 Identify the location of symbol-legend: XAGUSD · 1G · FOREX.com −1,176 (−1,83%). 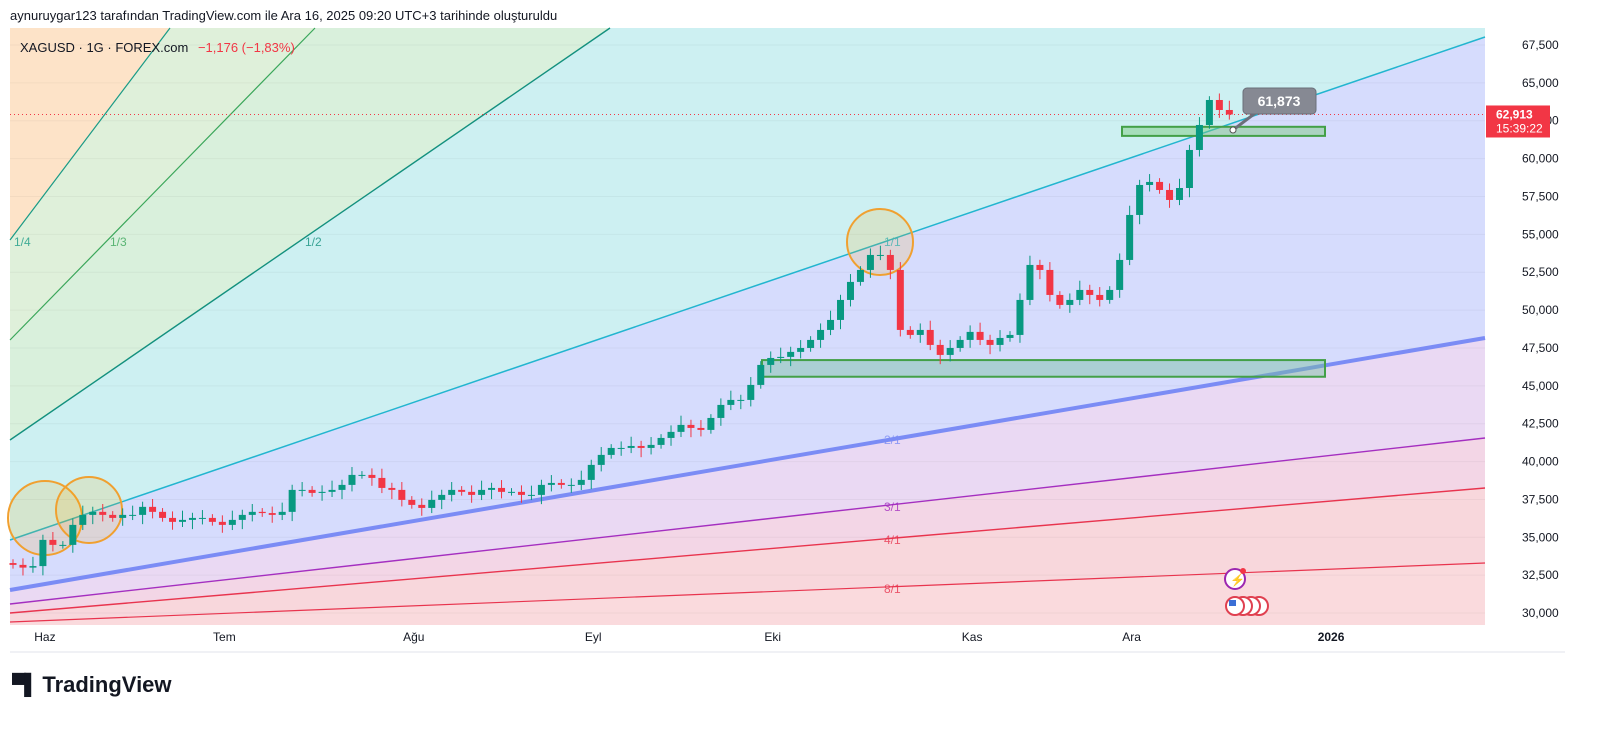
(157, 47).